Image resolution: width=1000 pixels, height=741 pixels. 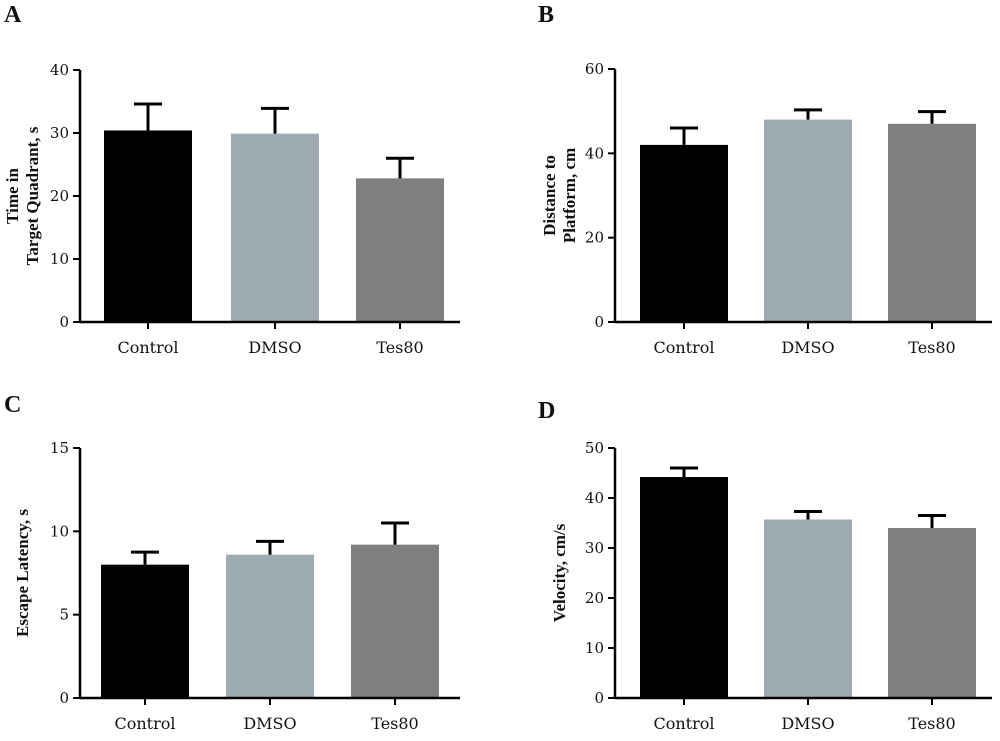 I want to click on y-axis-title: Platform, cm, so click(x=569, y=195).